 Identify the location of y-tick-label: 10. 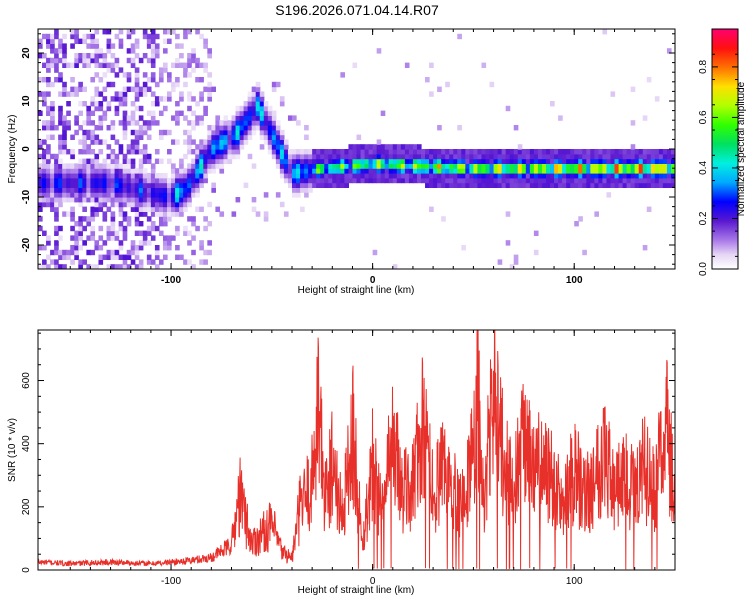
(26, 101).